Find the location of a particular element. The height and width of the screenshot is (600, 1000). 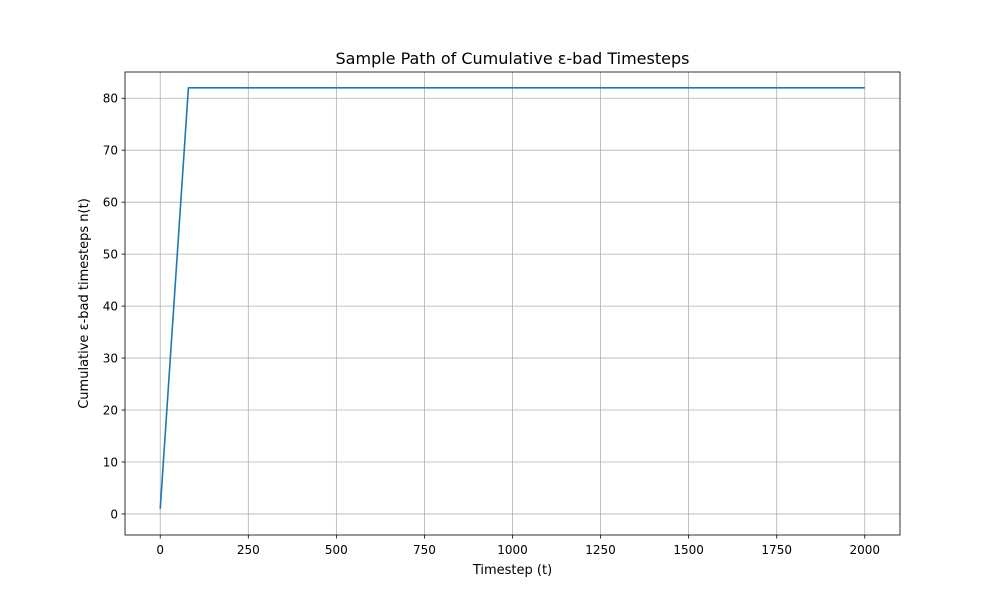

x-tick-label: 1000 is located at coordinates (512, 550).